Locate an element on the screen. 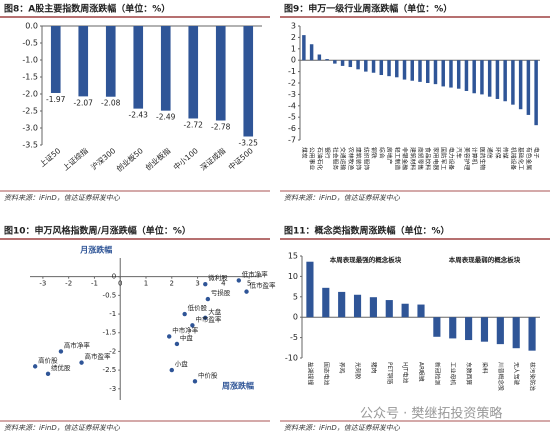  y-tick-label: 10 is located at coordinates (293, 276).